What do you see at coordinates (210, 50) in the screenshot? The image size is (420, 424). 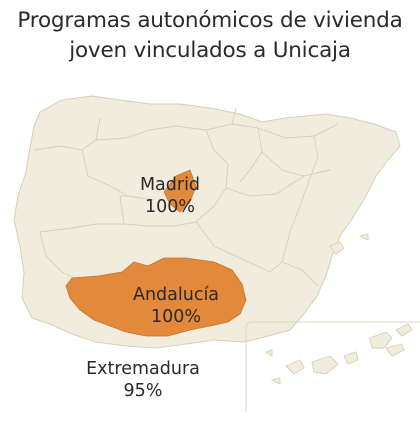 I see `map-title-line-2: joven vinculados a Unicaja` at bounding box center [210, 50].